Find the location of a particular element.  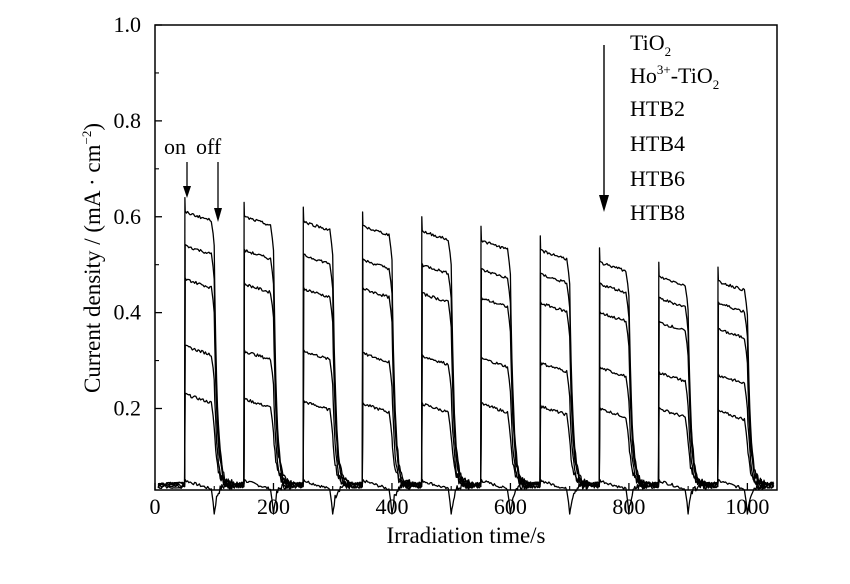

x-tick-label: 400 is located at coordinates (391, 506).